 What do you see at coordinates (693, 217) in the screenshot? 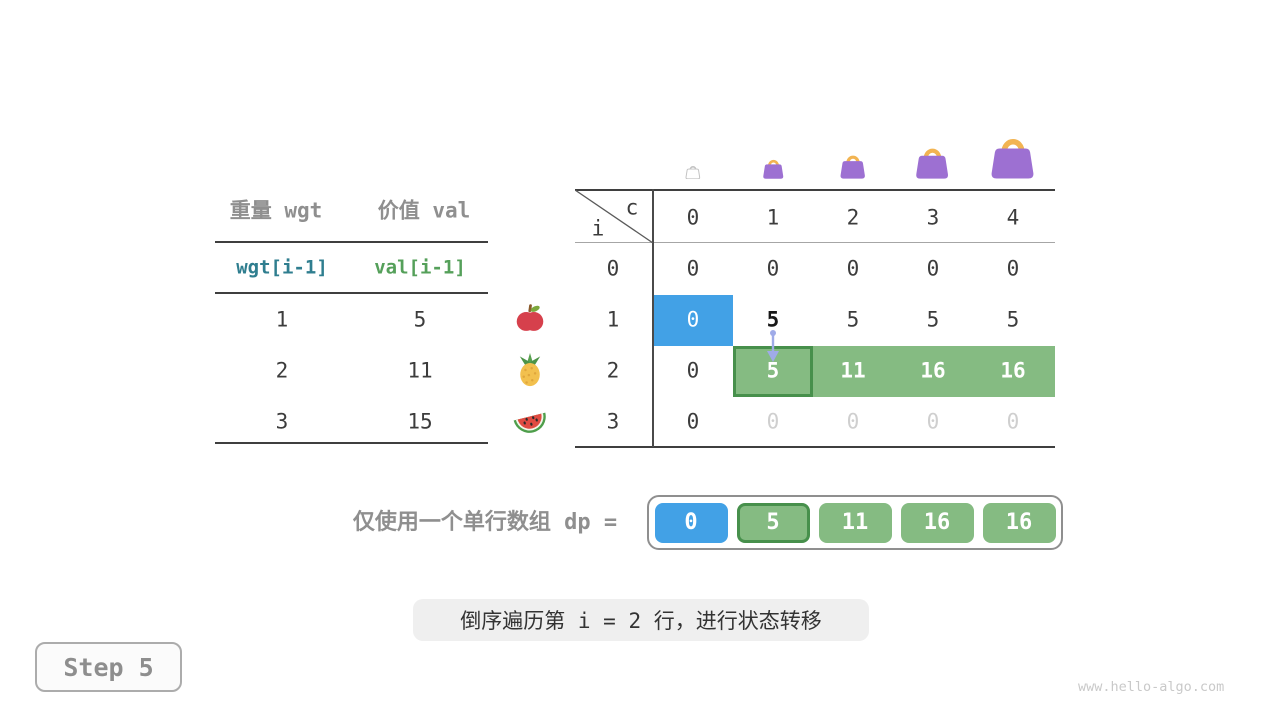
I see `dp-col-header-0: 0` at bounding box center [693, 217].